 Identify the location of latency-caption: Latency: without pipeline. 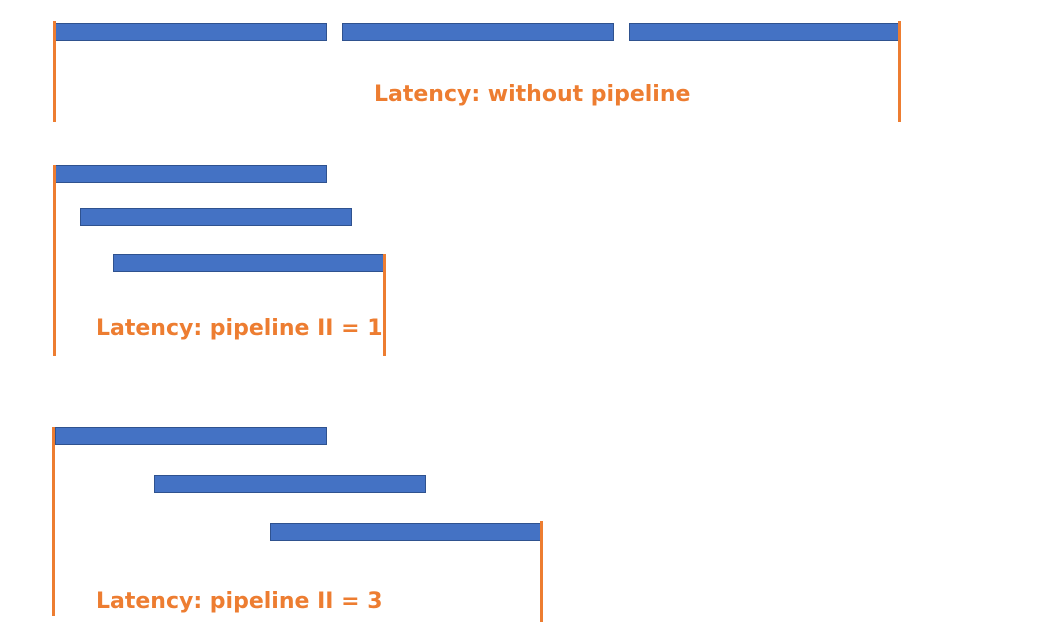
(532, 94).